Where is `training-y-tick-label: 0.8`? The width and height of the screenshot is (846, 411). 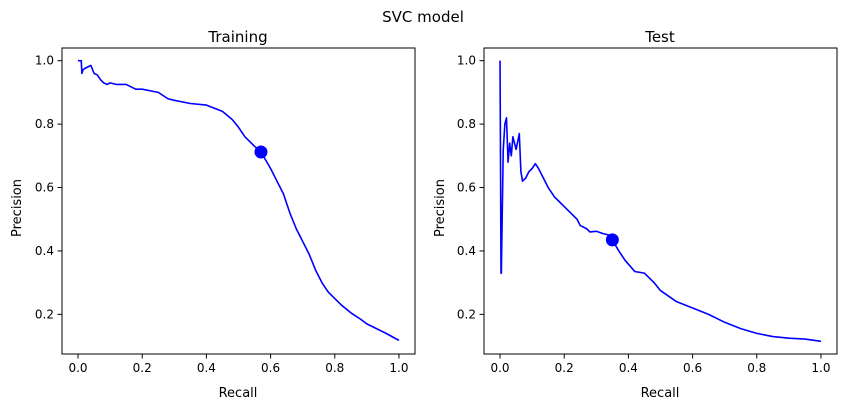
training-y-tick-label: 0.8 is located at coordinates (44, 124).